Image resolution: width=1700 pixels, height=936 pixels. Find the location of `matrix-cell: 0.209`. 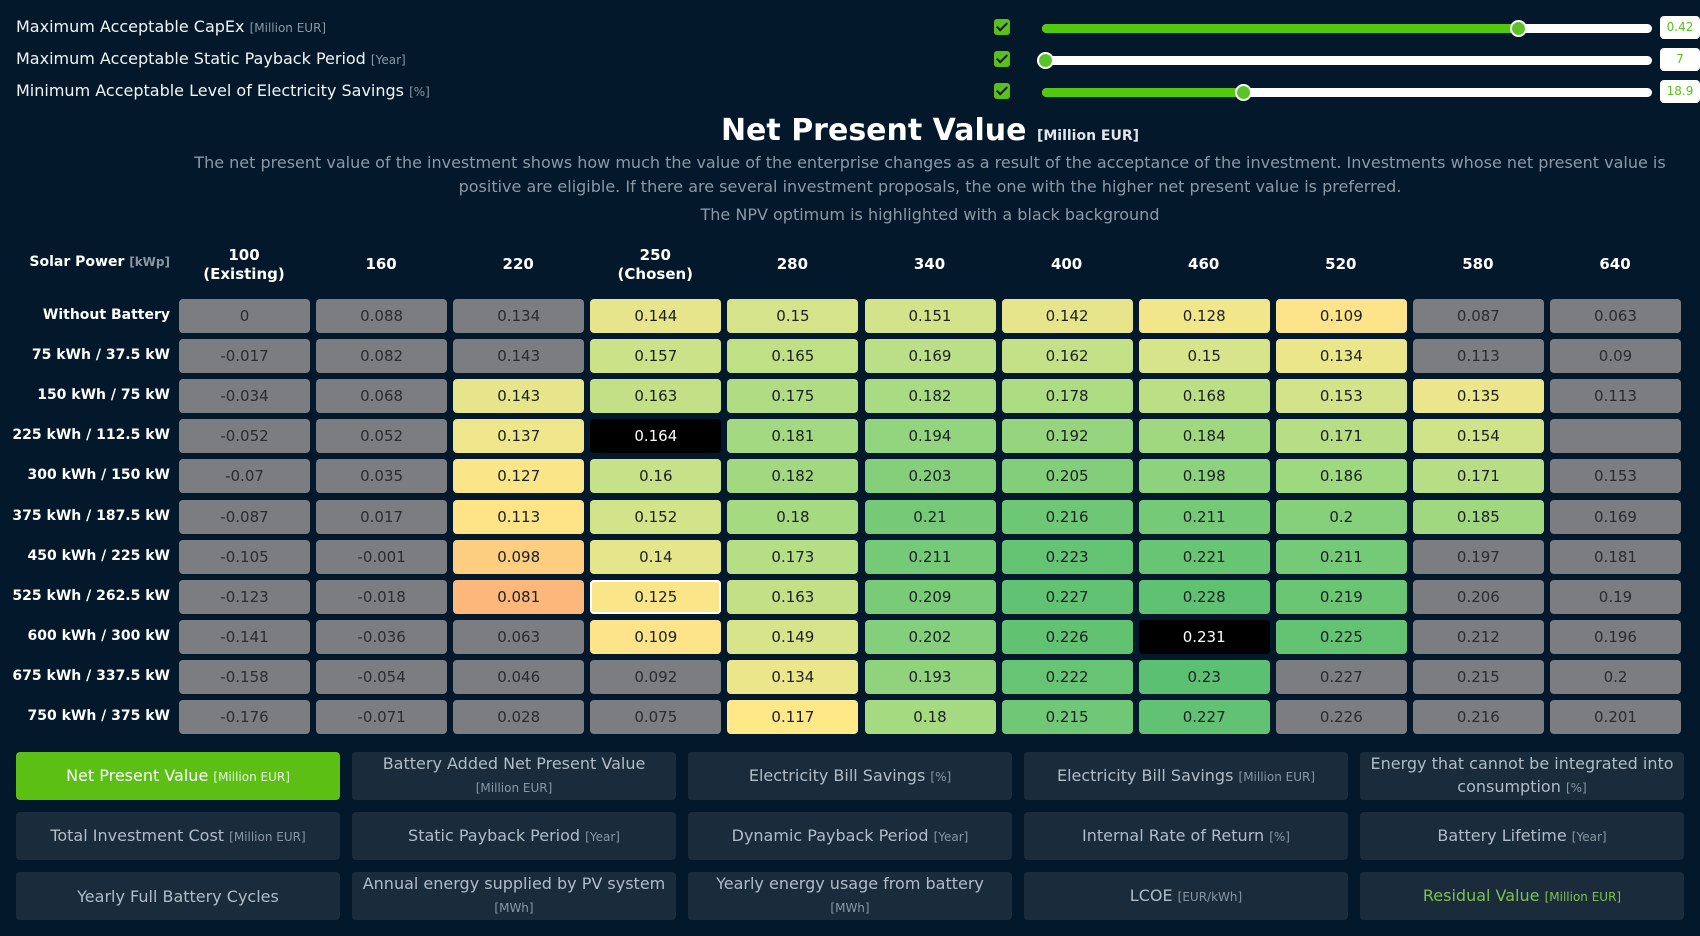

matrix-cell: 0.209 is located at coordinates (930, 596).